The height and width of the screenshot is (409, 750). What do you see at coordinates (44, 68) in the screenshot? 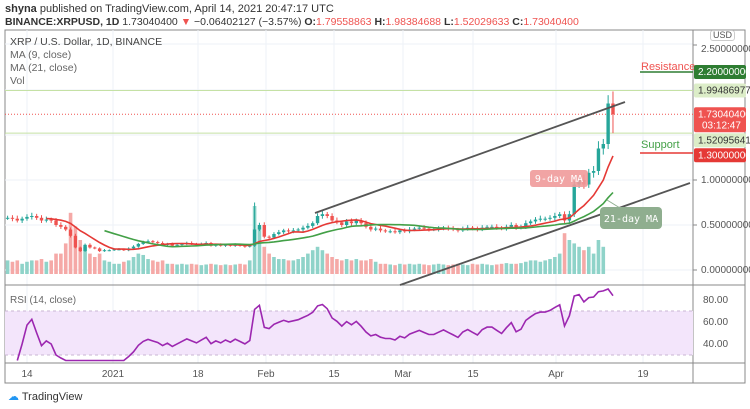
I see `legend-ma21: MA (21, close)` at bounding box center [44, 68].